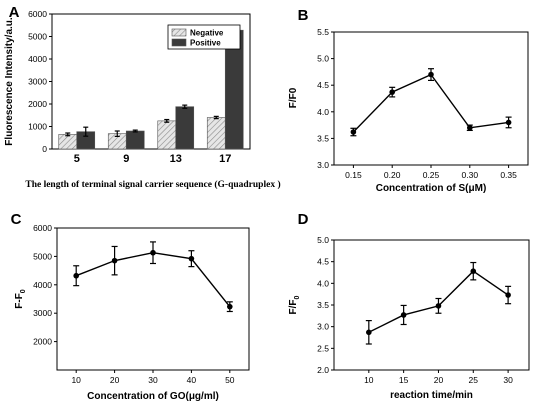 This screenshot has width=550, height=420. What do you see at coordinates (225, 159) in the screenshot?
I see `x-category-label: 17` at bounding box center [225, 159].